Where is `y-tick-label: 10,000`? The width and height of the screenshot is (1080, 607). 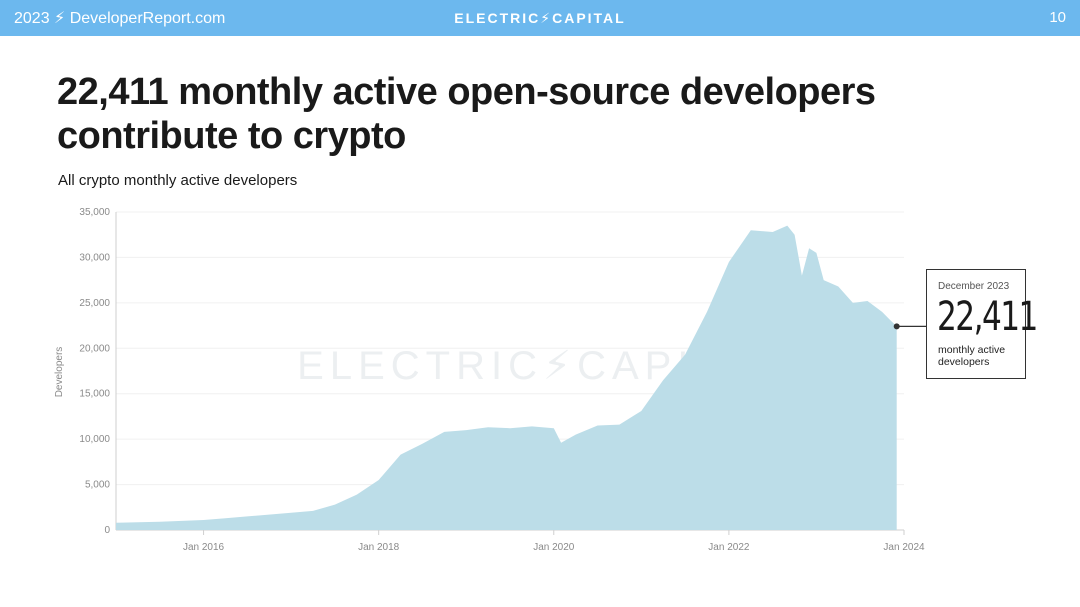
y-tick-label: 10,000 is located at coordinates (94, 439).